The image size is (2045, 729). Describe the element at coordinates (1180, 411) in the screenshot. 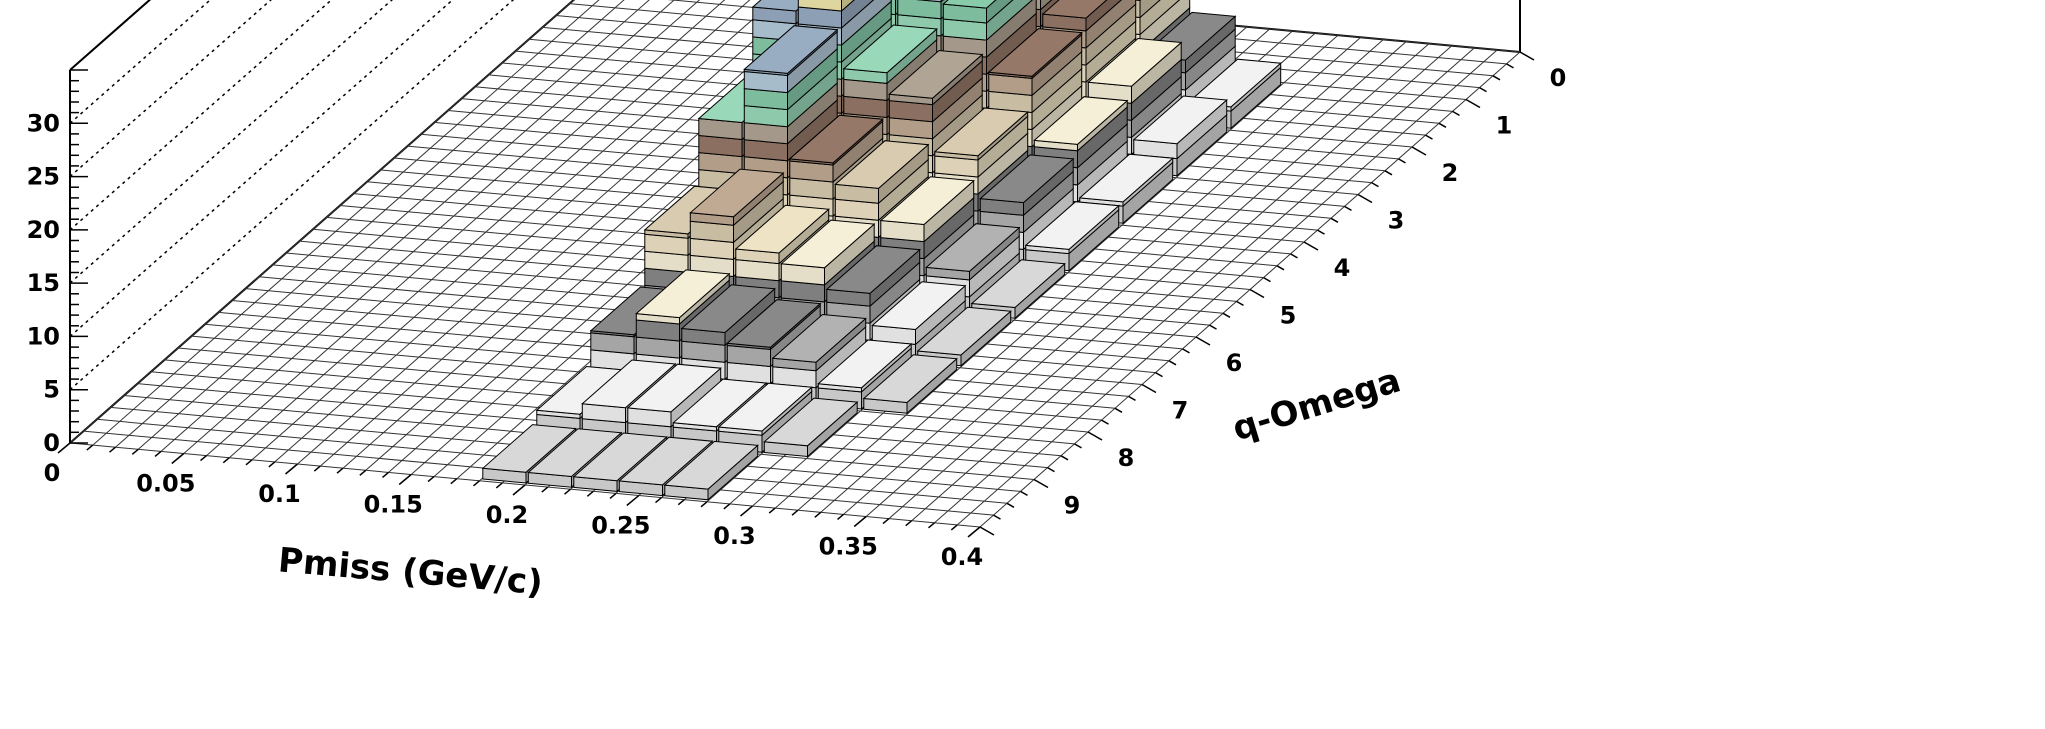

I see `y-tick-label: 7` at that location.